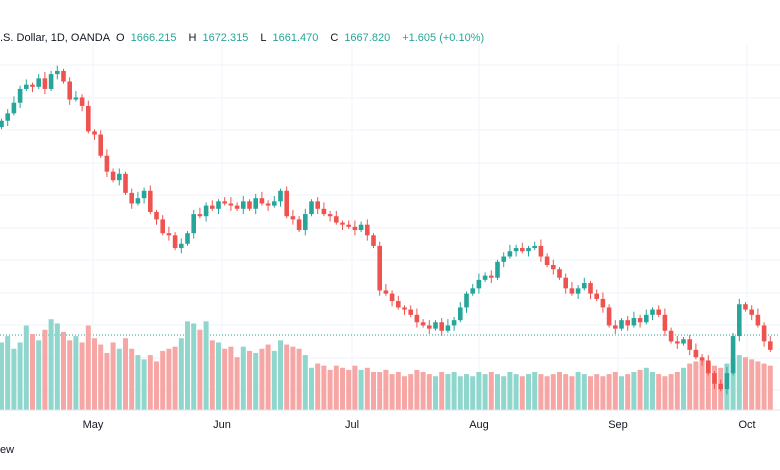  What do you see at coordinates (192, 38) in the screenshot?
I see `high-label: H` at bounding box center [192, 38].